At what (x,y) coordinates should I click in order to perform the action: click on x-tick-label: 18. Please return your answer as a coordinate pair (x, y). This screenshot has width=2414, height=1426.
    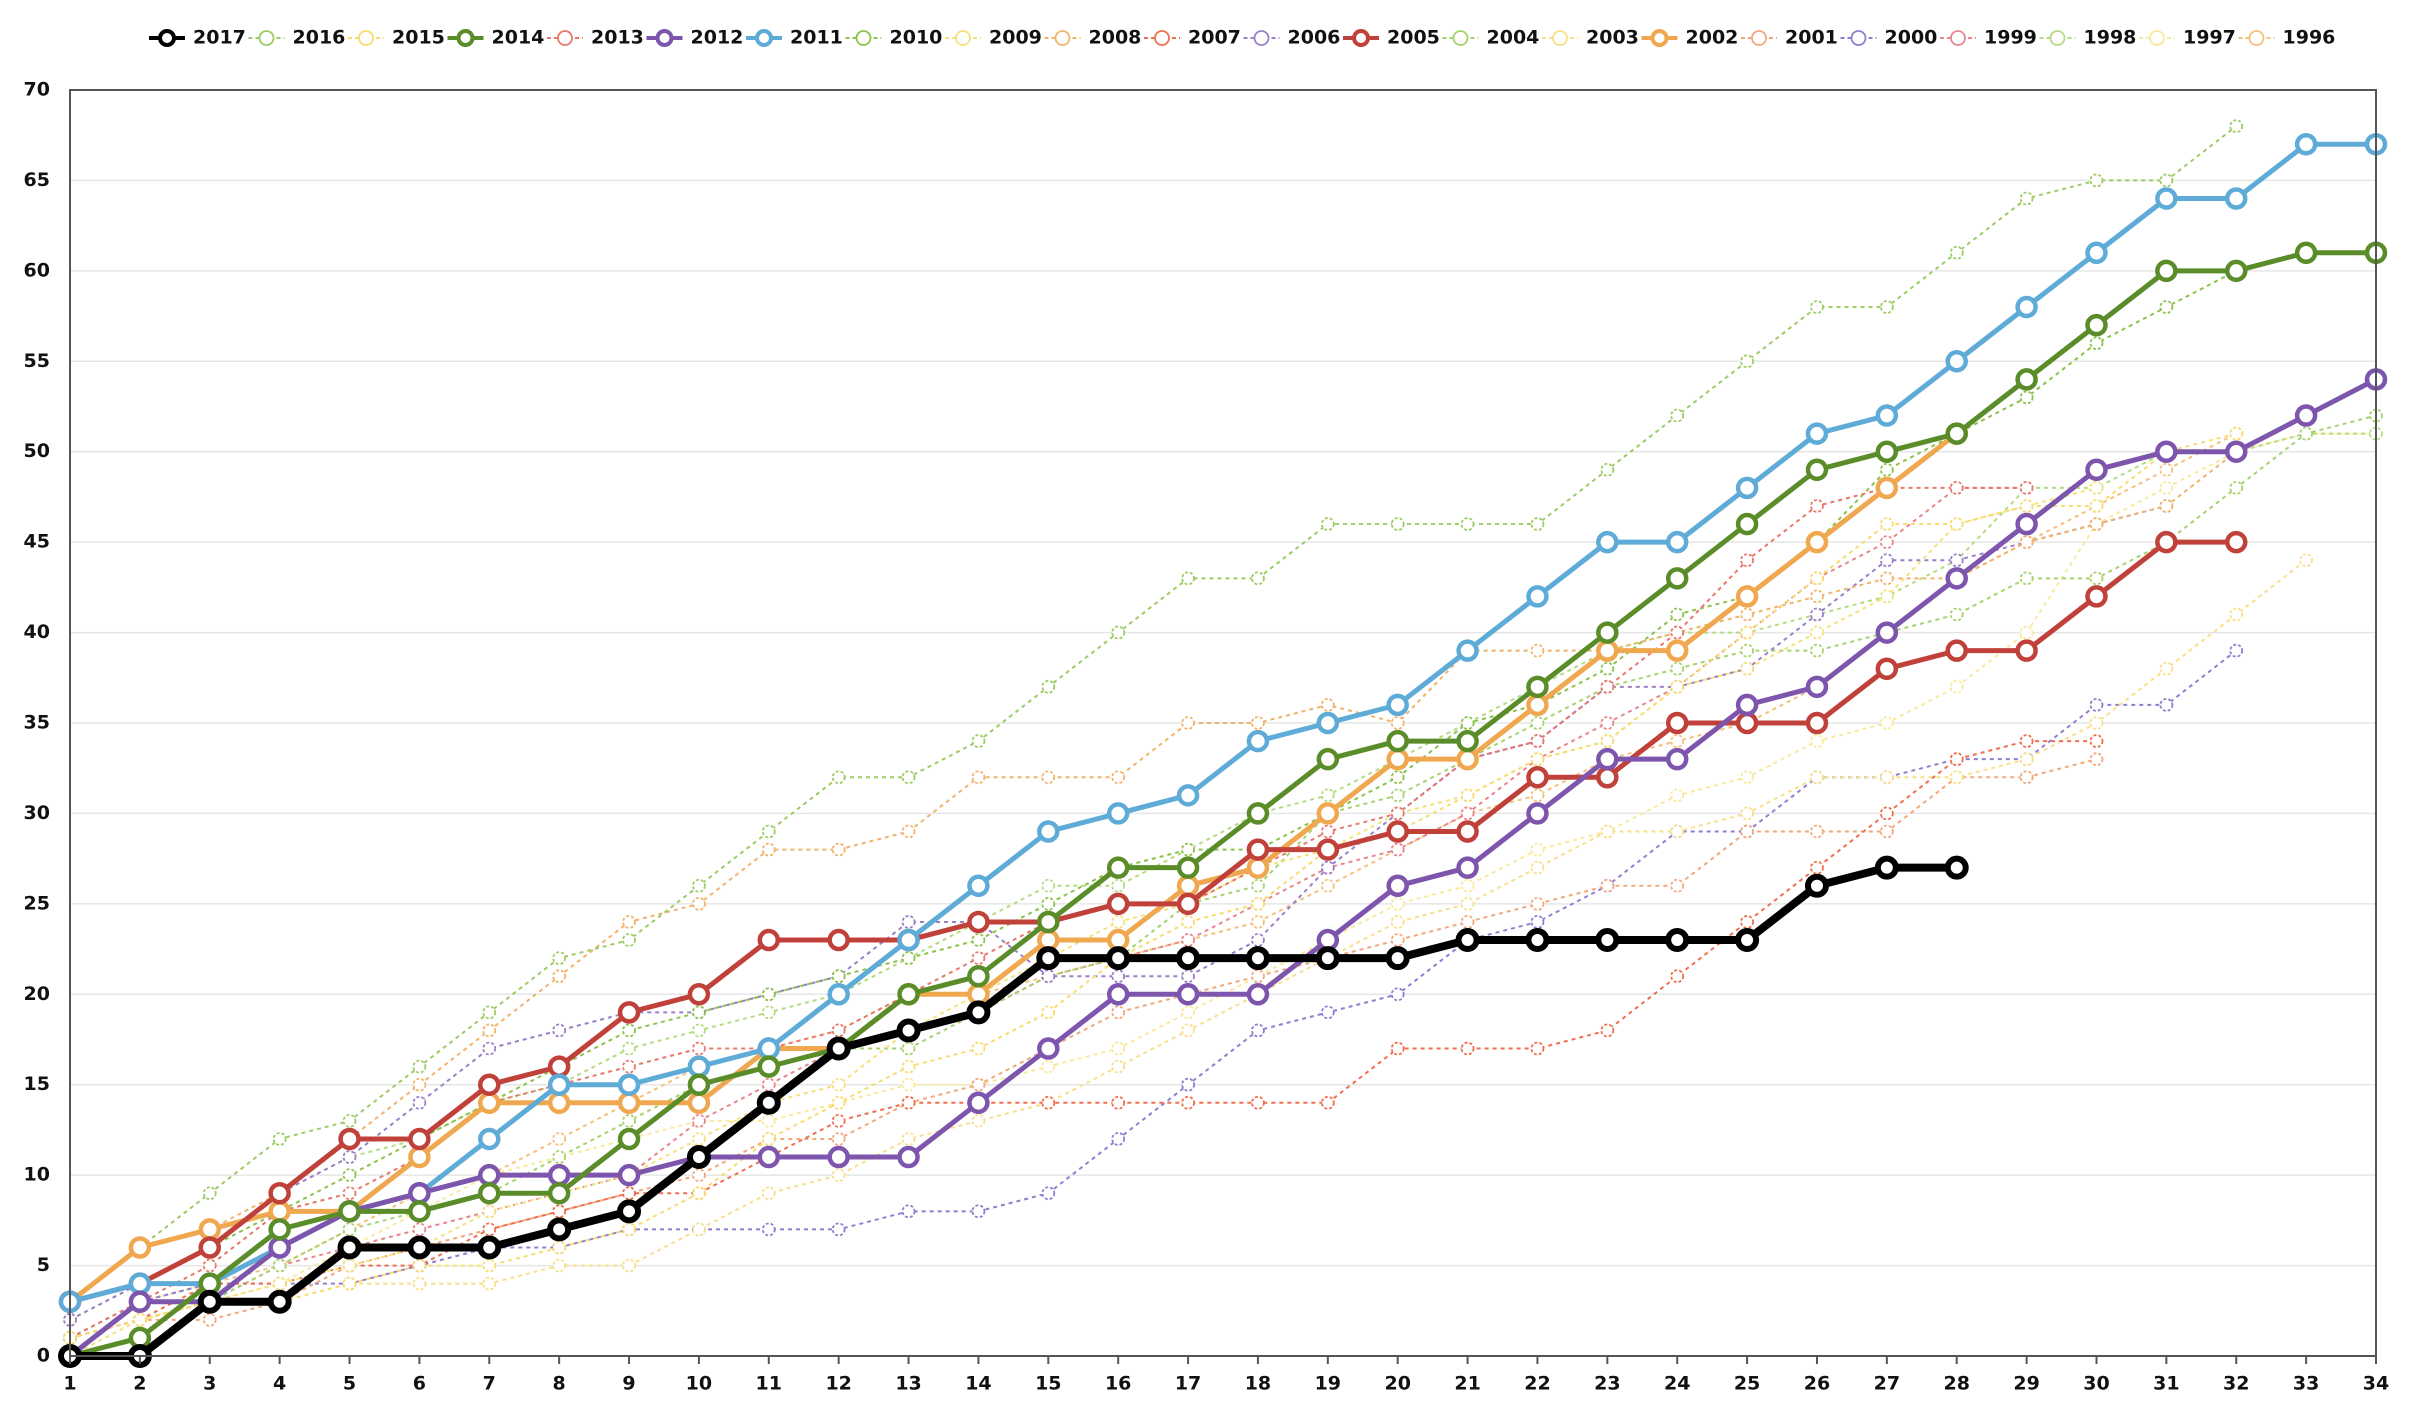
    Looking at the image, I should click on (1258, 1384).